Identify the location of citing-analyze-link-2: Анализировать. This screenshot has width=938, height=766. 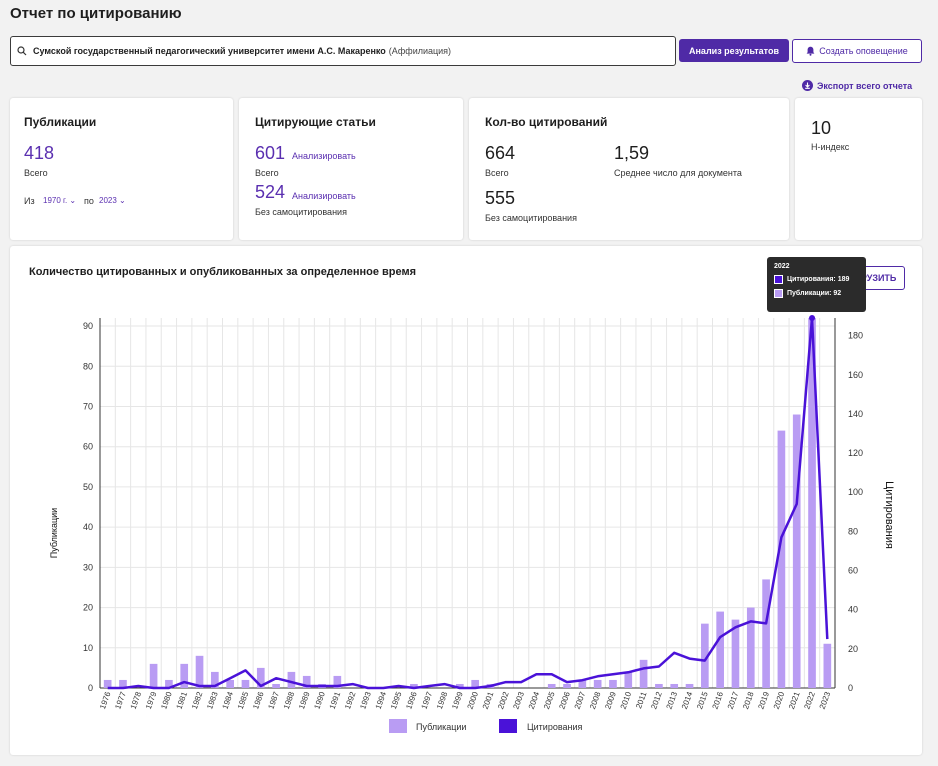
(324, 196).